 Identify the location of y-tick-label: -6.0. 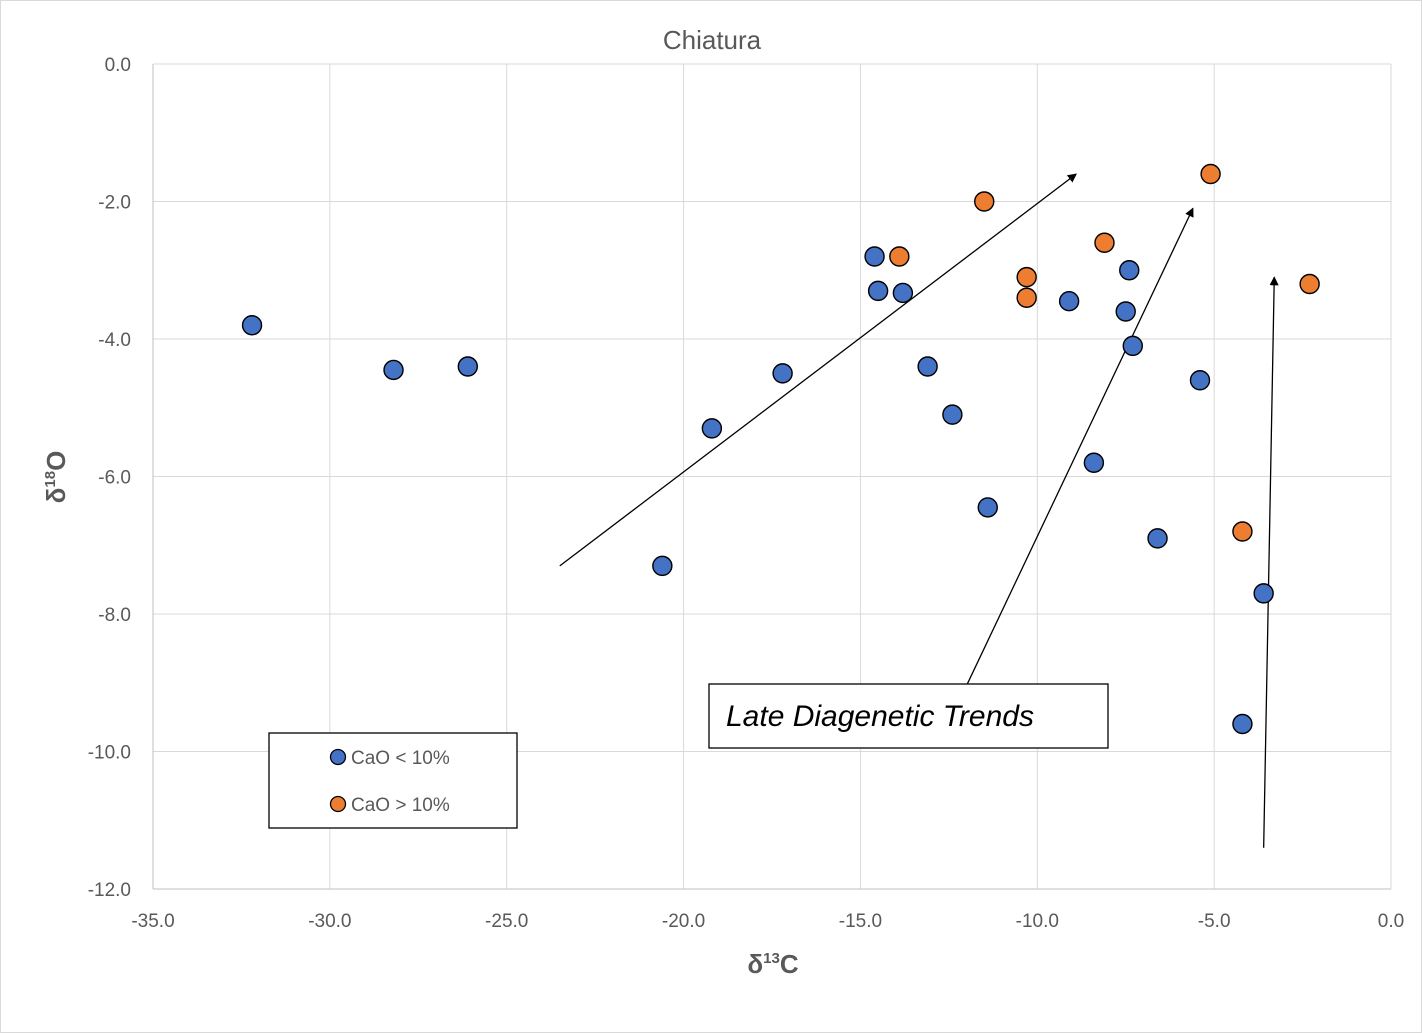
(114, 478).